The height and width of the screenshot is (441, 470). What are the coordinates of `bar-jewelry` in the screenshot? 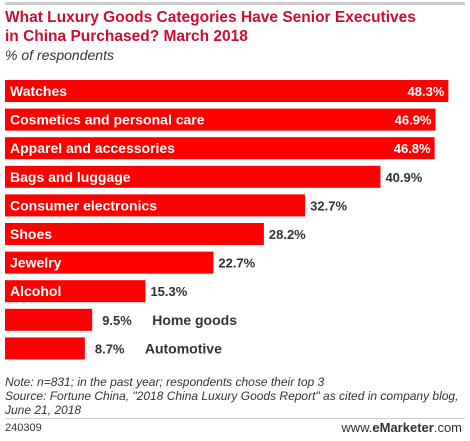 It's located at (109, 262).